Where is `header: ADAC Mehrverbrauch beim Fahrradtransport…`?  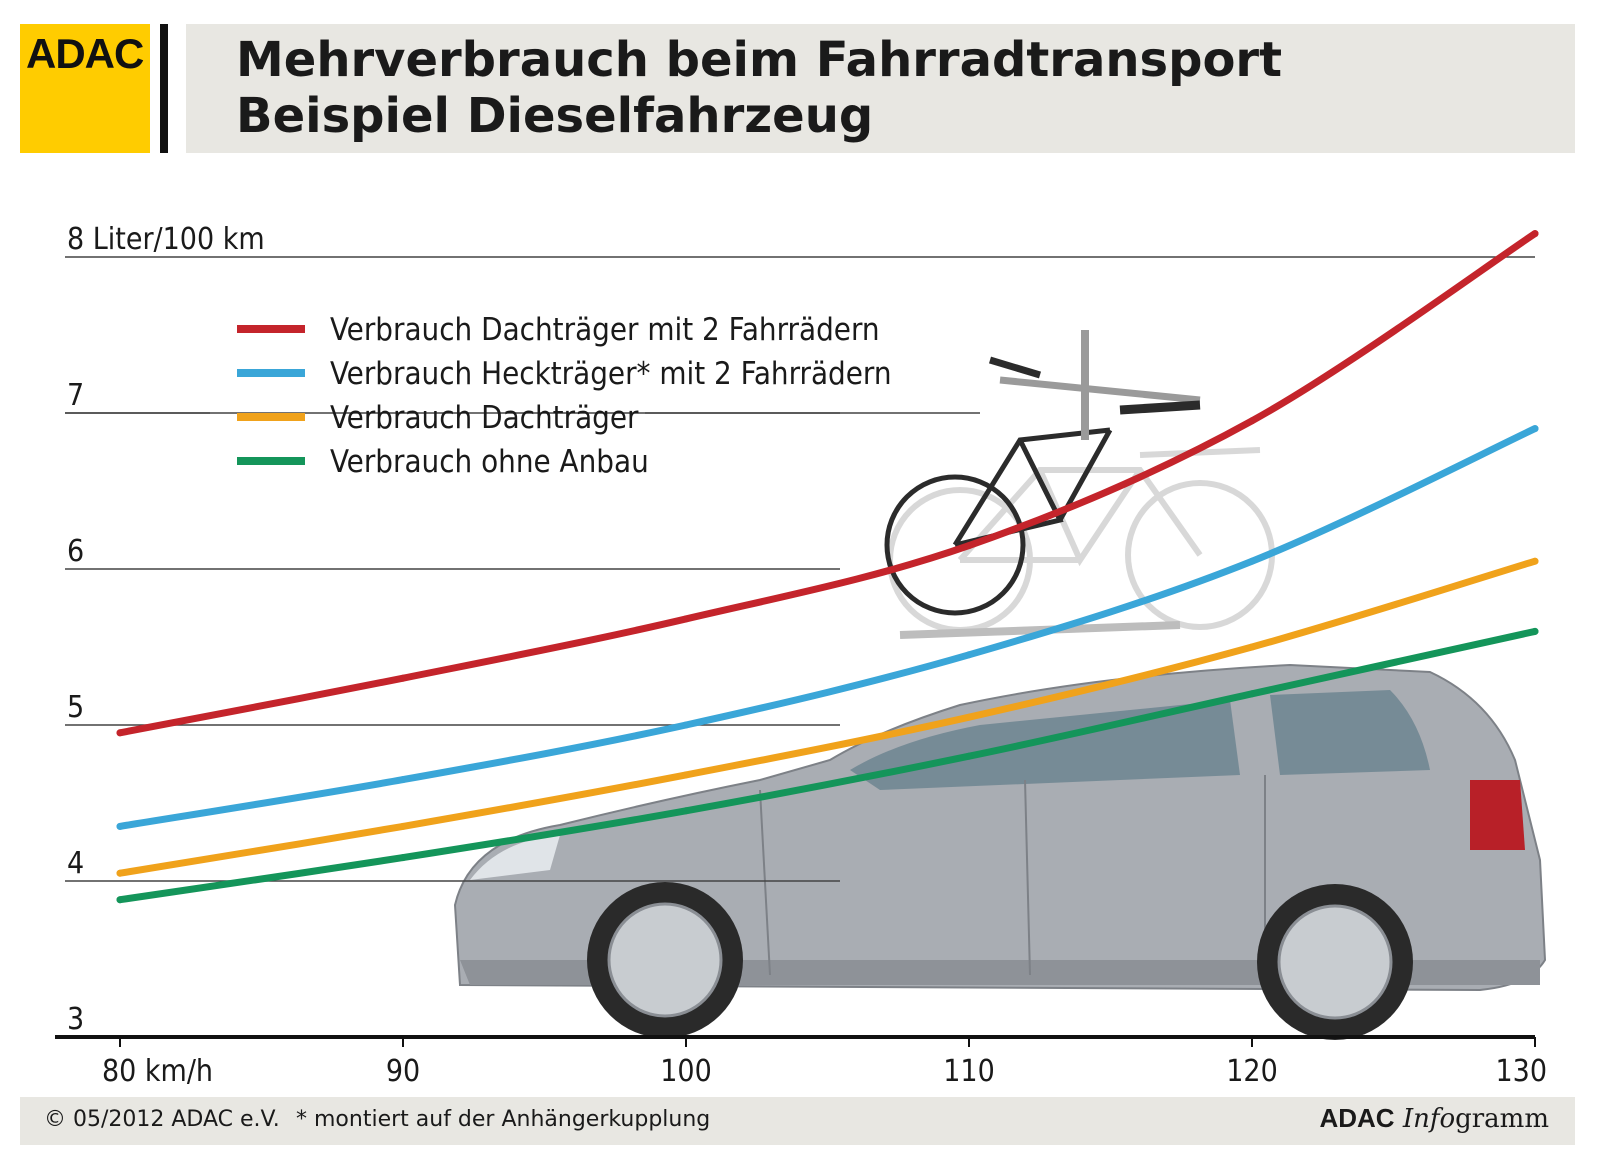
header: ADAC Mehrverbrauch beim Fahrradtransport… is located at coordinates (797, 88).